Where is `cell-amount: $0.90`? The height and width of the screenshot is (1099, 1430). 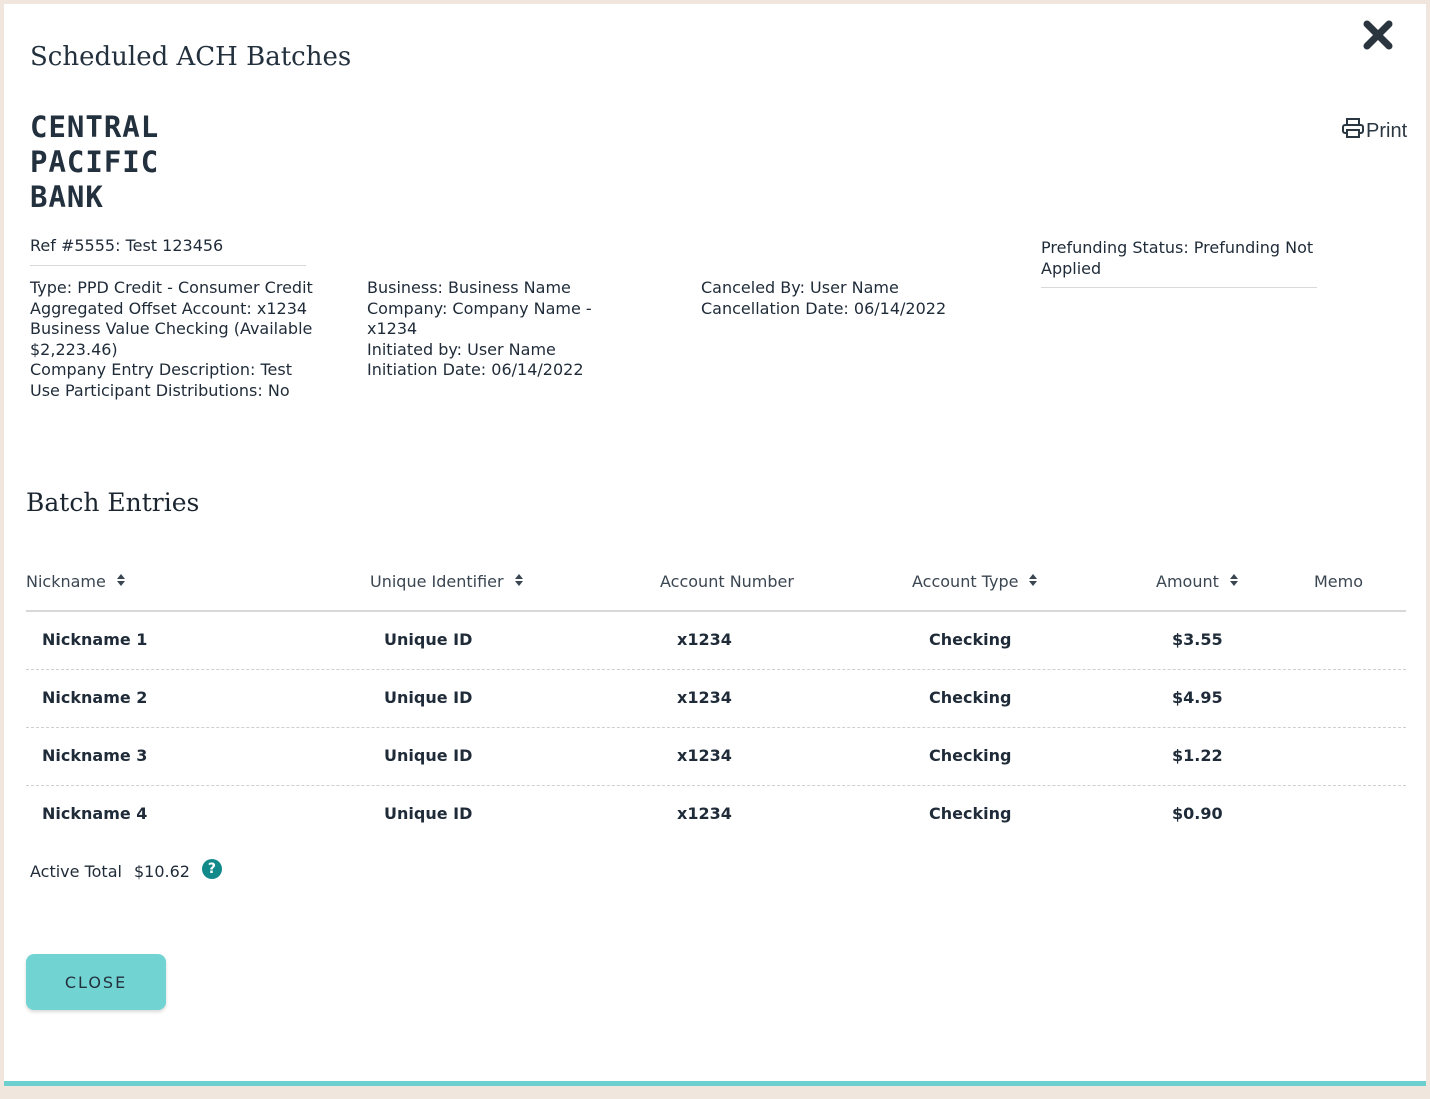 cell-amount: $0.90 is located at coordinates (1197, 813).